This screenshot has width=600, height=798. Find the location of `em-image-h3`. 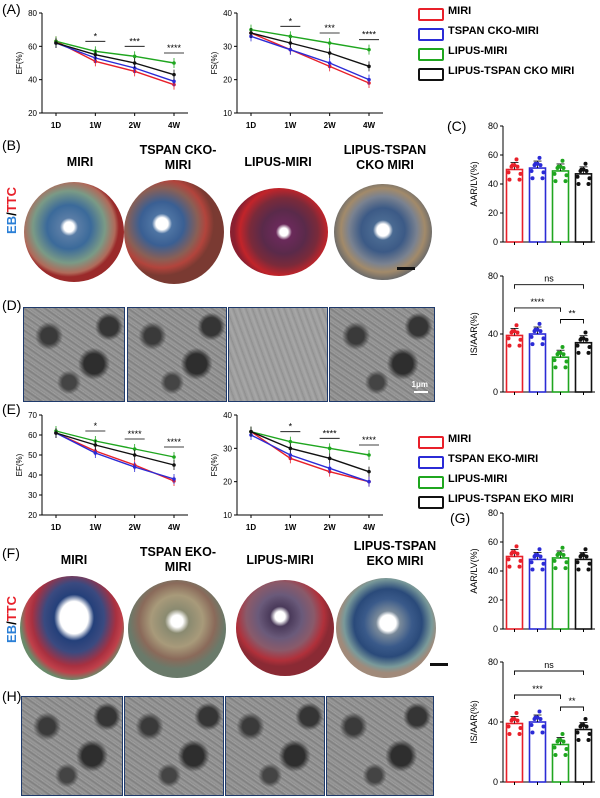

em-image-h3 is located at coordinates (275, 746).